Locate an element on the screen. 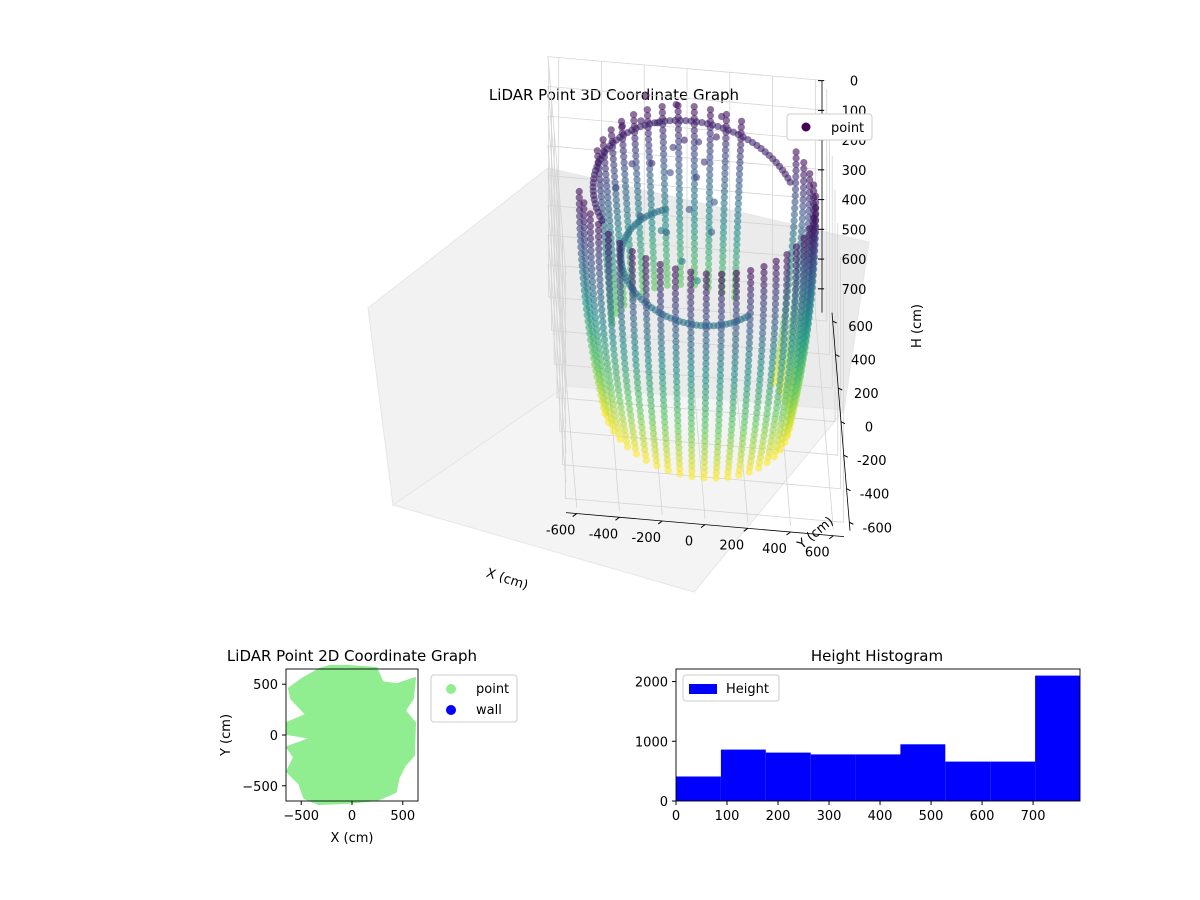 The image size is (1200, 900). y-tick is located at coordinates (845, 456).